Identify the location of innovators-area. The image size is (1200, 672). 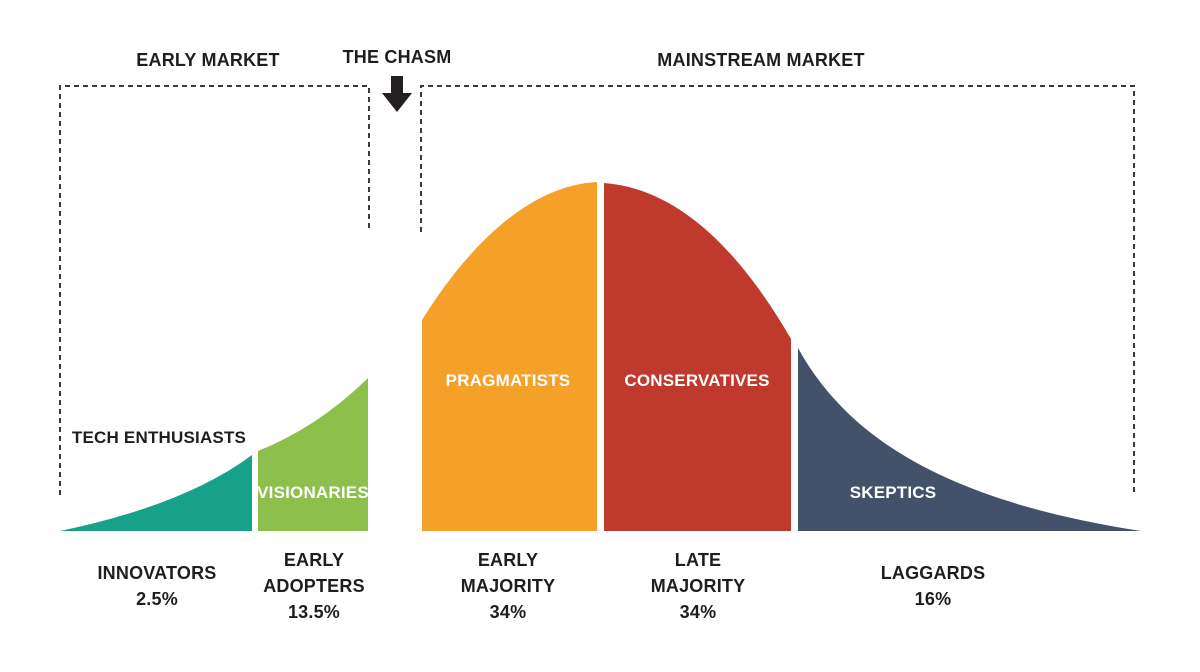
(156, 493).